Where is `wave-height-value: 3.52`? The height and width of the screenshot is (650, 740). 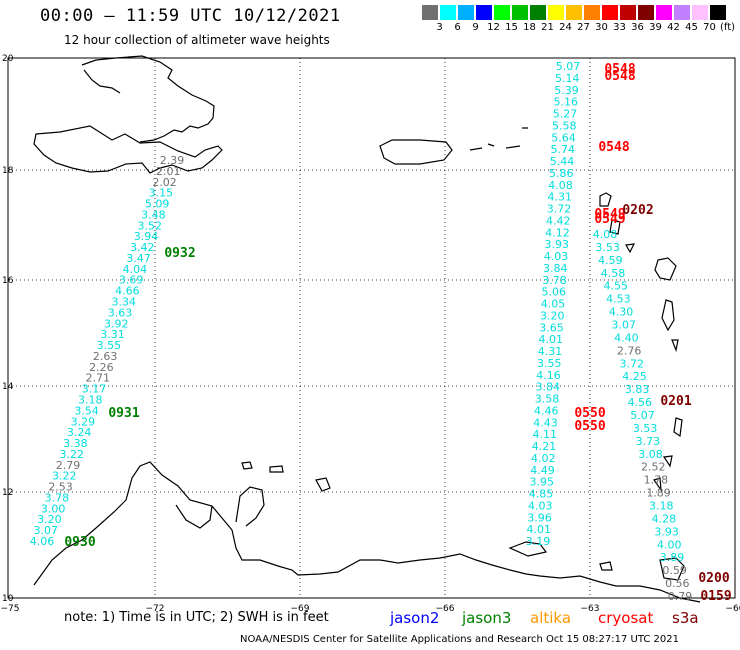 wave-height-value: 3.52 is located at coordinates (149, 225).